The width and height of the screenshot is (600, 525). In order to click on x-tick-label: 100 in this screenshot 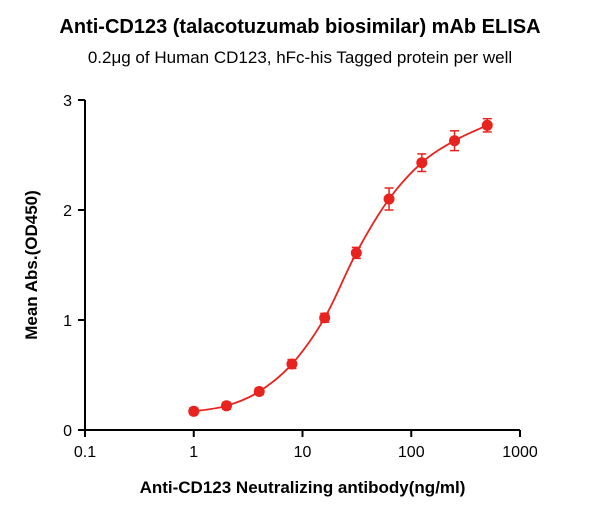, I will do `click(411, 452)`.